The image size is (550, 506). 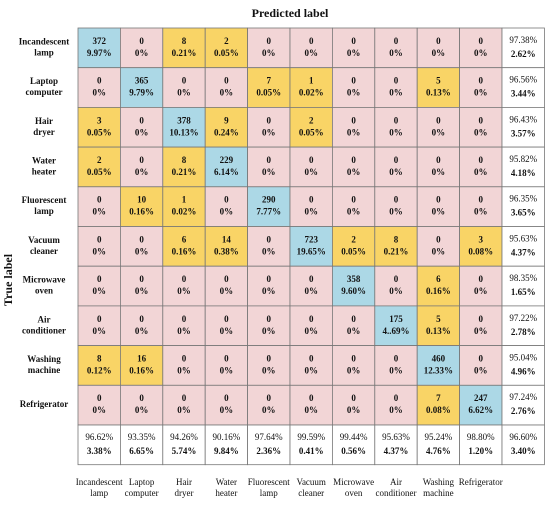 What do you see at coordinates (480, 451) in the screenshot?
I see `summary-wrong: 1.20%` at bounding box center [480, 451].